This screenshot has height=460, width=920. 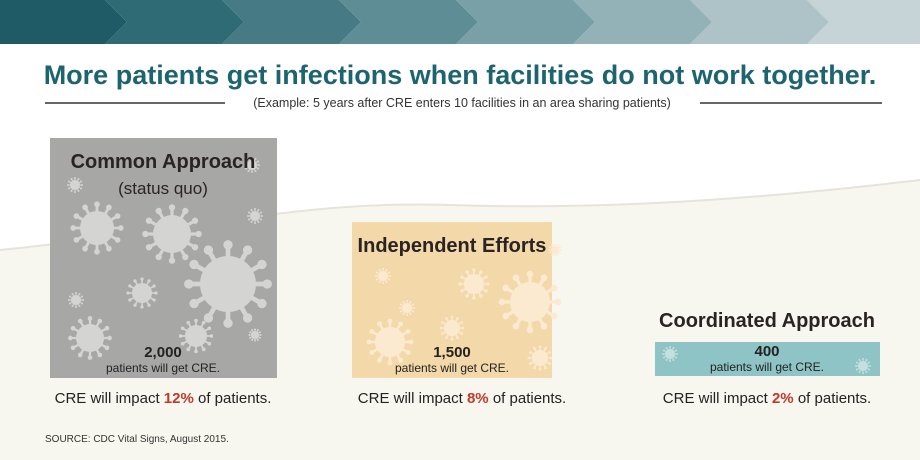 What do you see at coordinates (766, 351) in the screenshot?
I see `count: 400` at bounding box center [766, 351].